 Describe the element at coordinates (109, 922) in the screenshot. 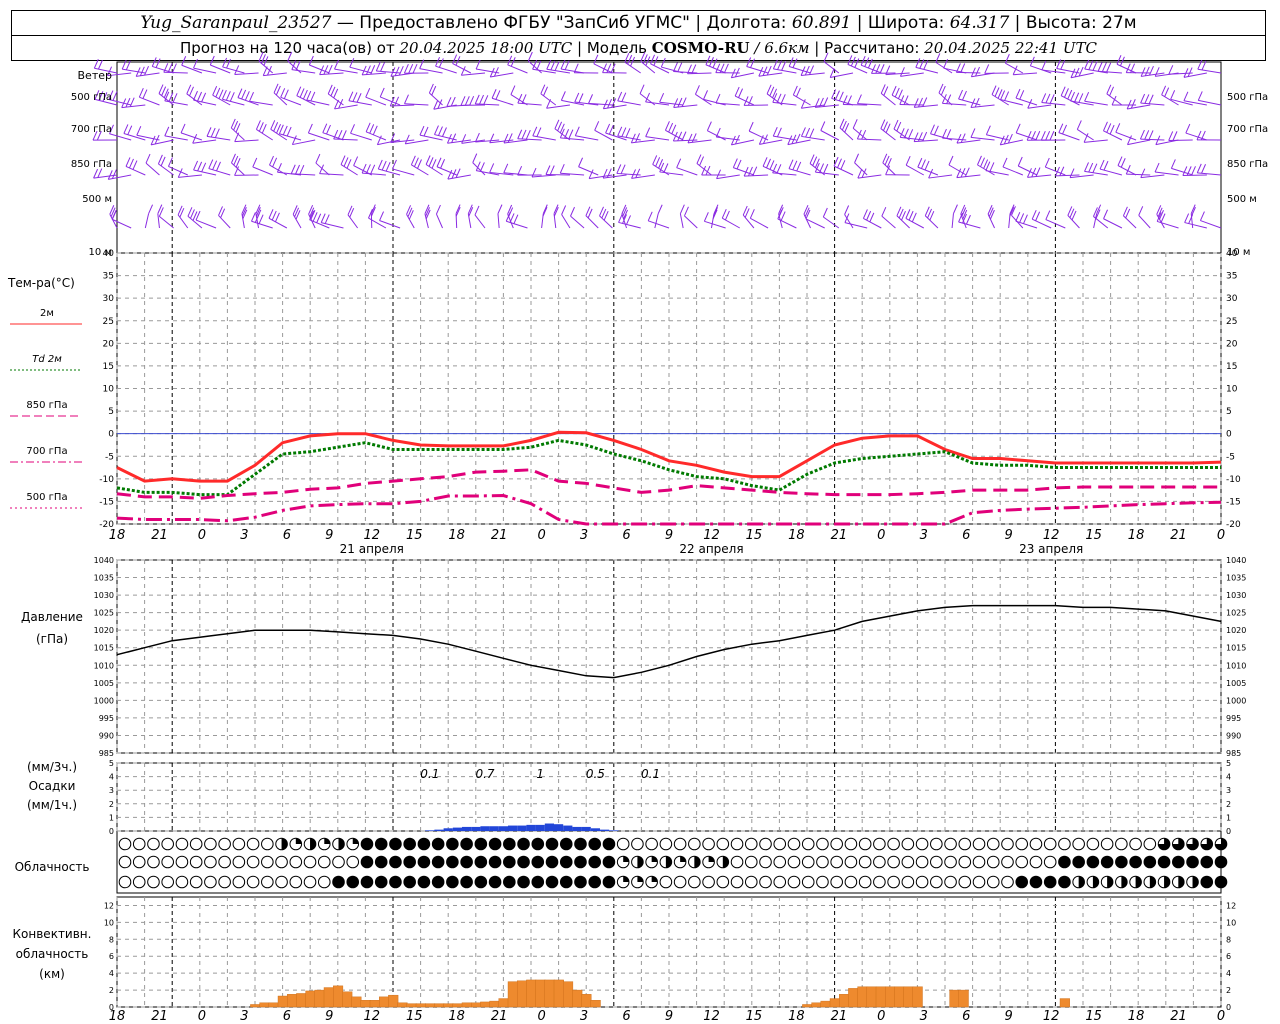

I see `conv-tick-left: 10` at that location.